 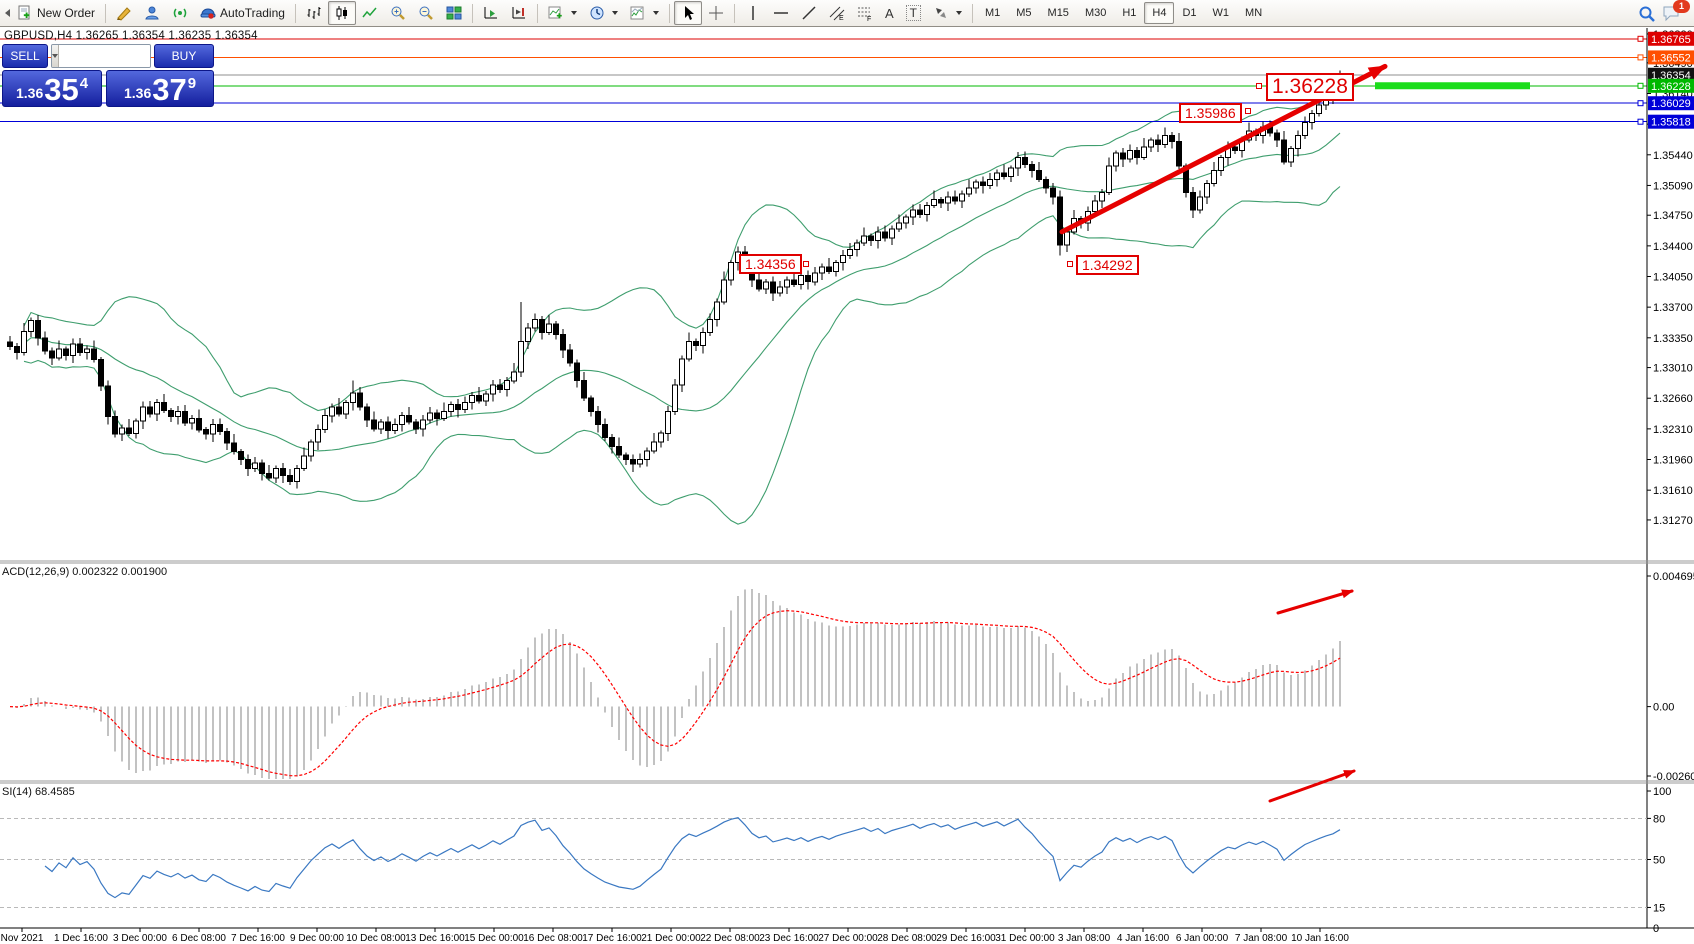 What do you see at coordinates (869, 18) in the screenshot?
I see `fibo-sub-glyph: F` at bounding box center [869, 18].